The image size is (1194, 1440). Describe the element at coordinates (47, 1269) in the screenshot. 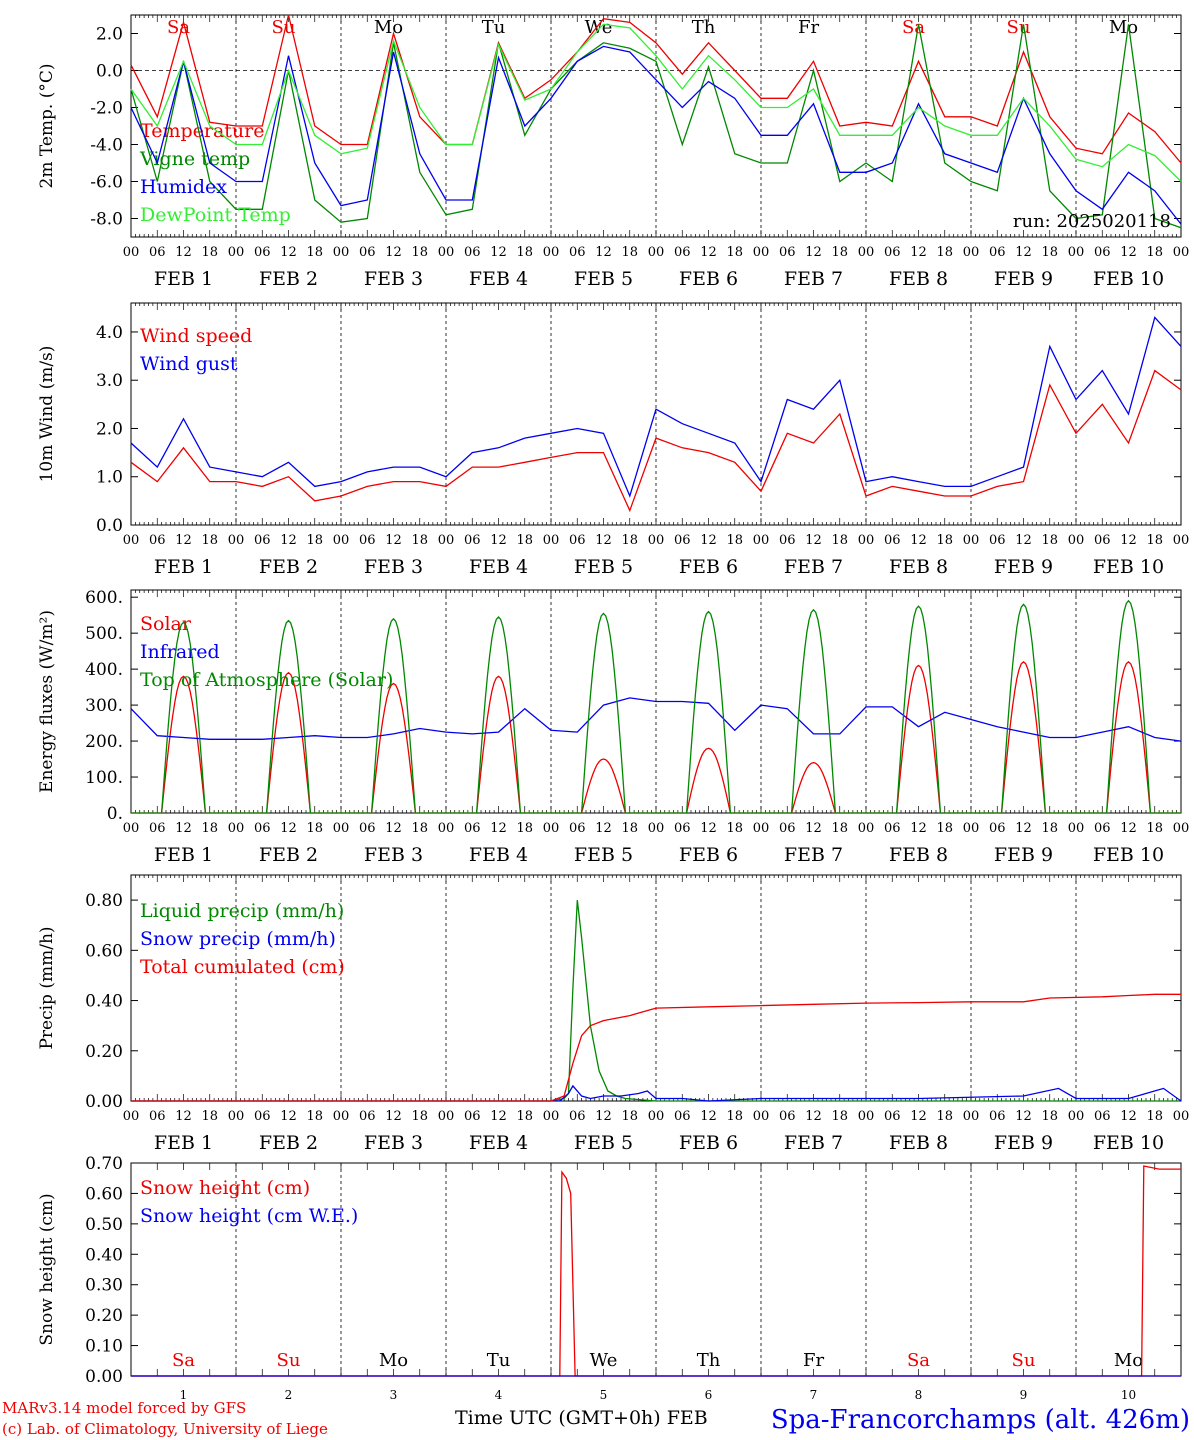

I see `y-axis-label: Snow height (cm)` at that location.